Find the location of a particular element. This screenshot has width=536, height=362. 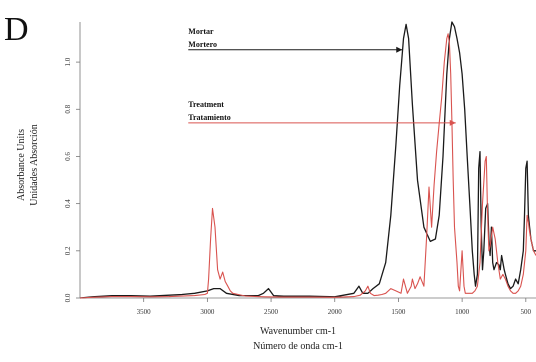

y-tick-label: 0.8 is located at coordinates (68, 108).